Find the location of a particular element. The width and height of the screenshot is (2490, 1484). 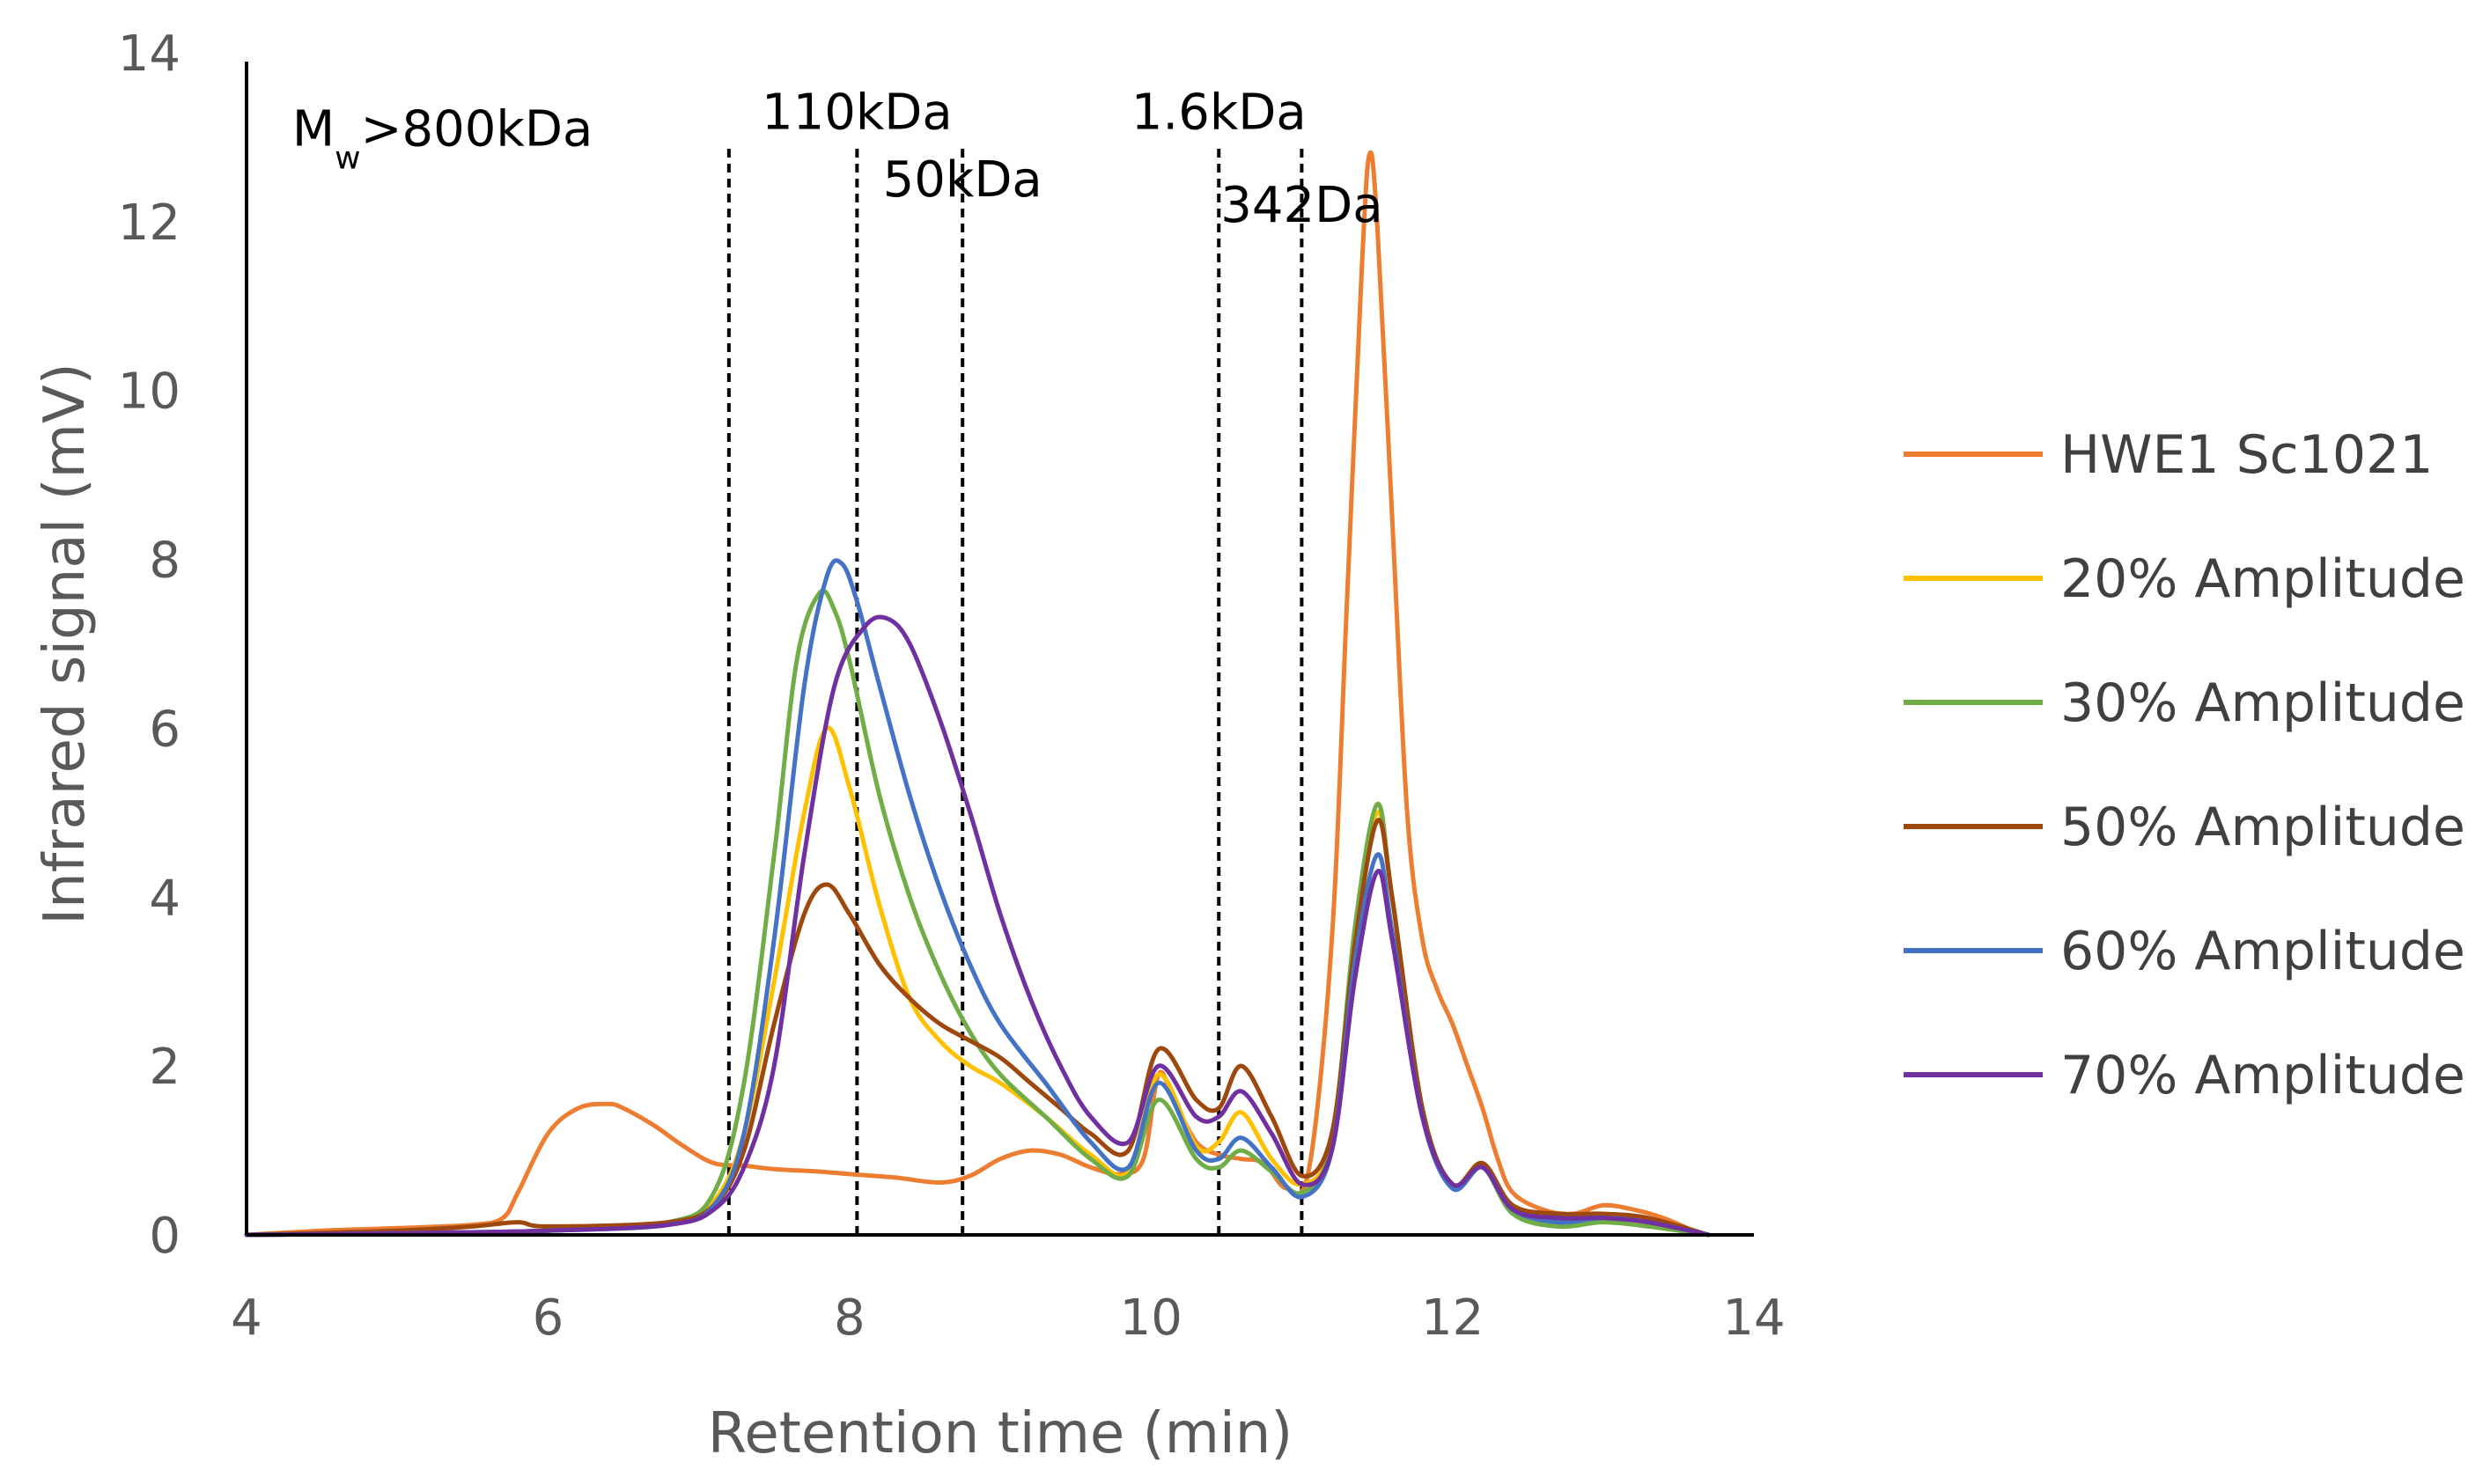

y-tick-label: 10 is located at coordinates (149, 392).